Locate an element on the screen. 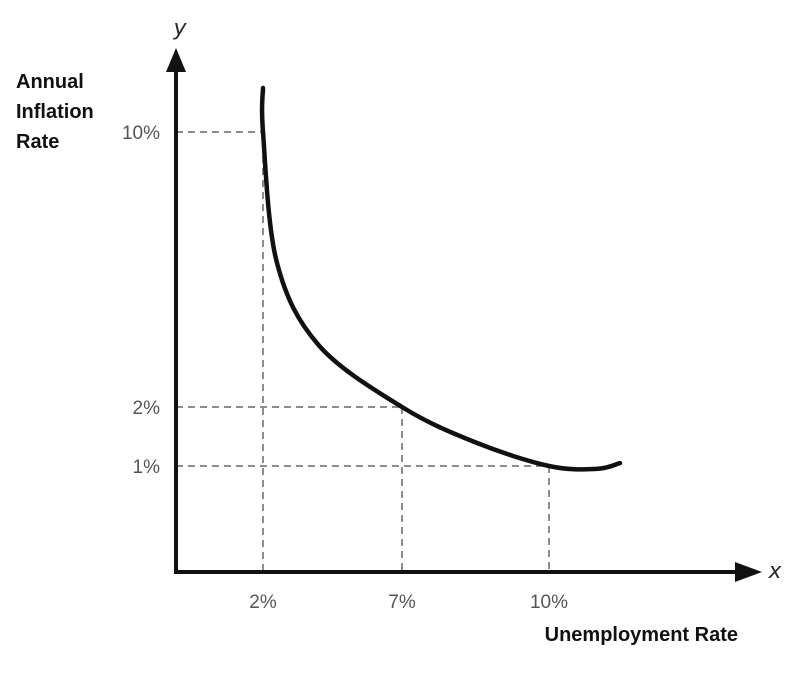  x-tick-label: 7% is located at coordinates (402, 602).